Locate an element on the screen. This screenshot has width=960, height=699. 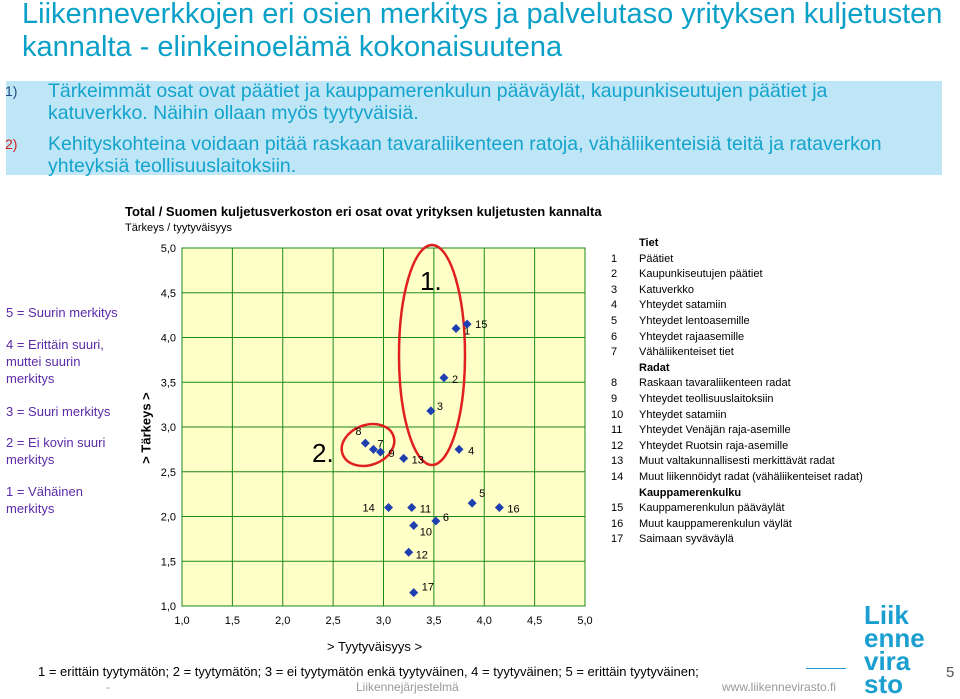
data-point-label-6: 6 is located at coordinates (446, 518).